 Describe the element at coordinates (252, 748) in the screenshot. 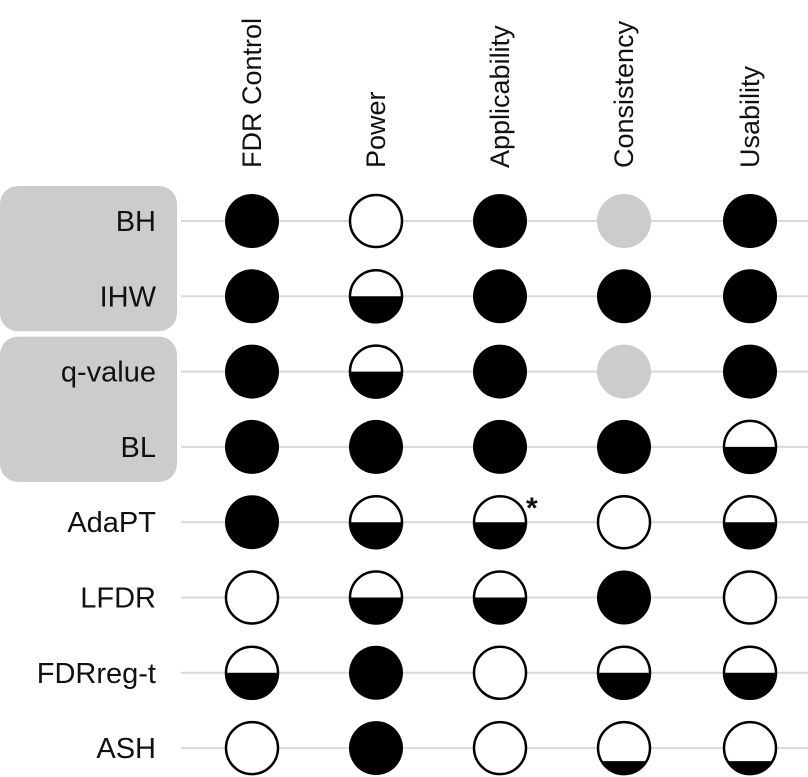

I see `mark-ash-fdr-control` at that location.